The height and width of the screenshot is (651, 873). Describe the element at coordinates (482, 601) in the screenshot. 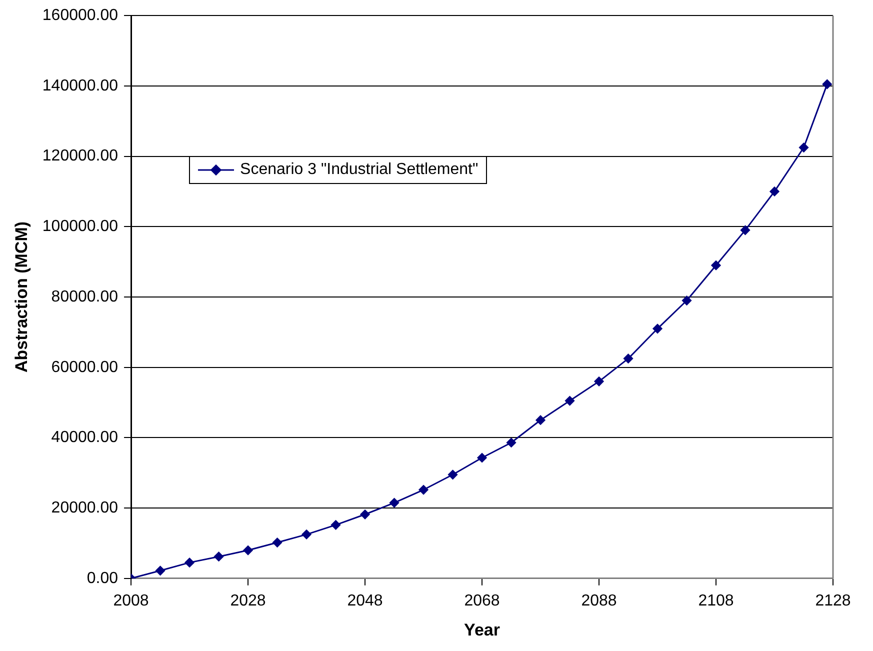

I see `x-tick-label: 2068` at that location.